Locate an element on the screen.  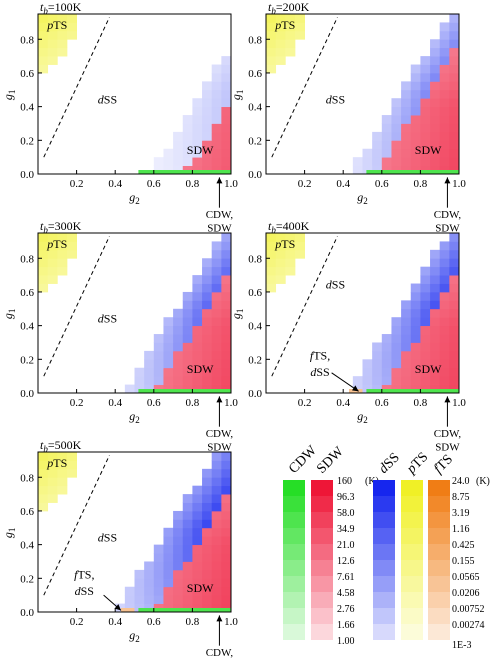
x-axis-label-var: g is located at coordinates (360, 197).